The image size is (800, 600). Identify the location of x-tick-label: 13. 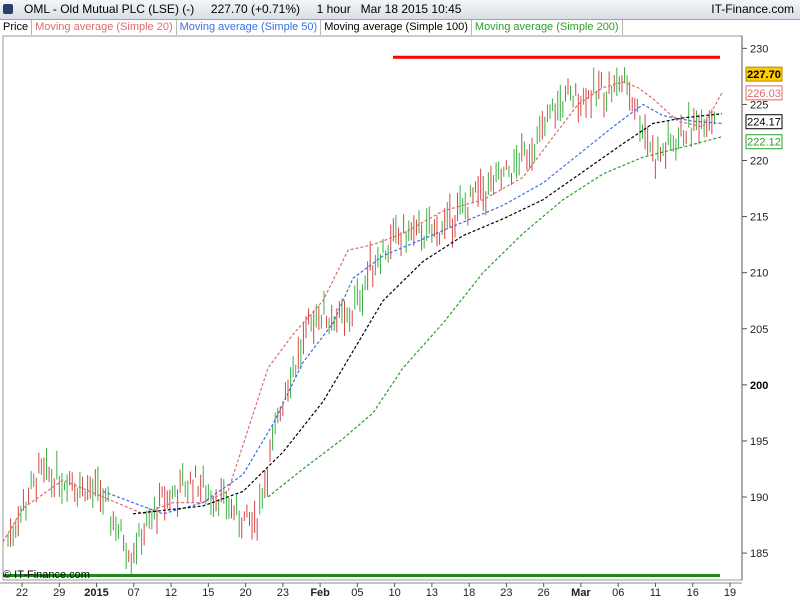
(432, 593).